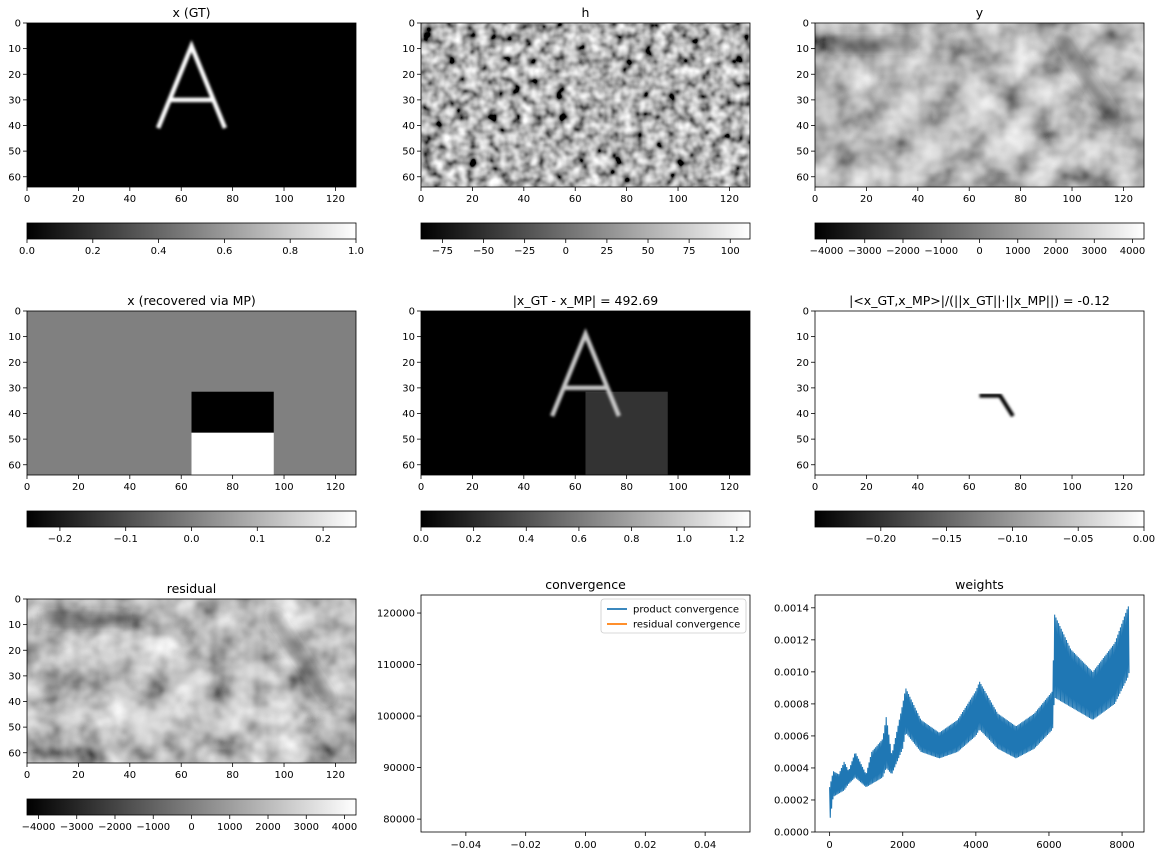 The width and height of the screenshot is (1161, 859). I want to click on fragment-stroke, so click(997, 405).